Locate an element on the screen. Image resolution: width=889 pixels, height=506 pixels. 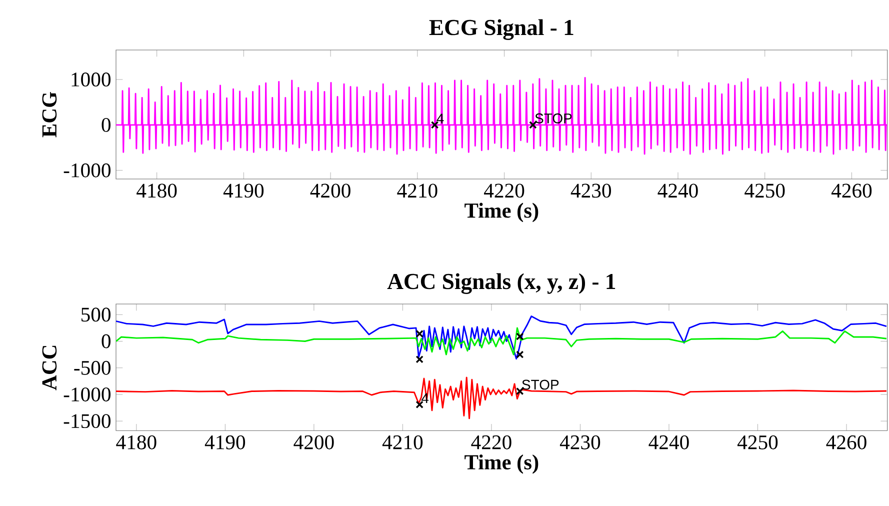
y-axis-title: ECG is located at coordinates (49, 115).